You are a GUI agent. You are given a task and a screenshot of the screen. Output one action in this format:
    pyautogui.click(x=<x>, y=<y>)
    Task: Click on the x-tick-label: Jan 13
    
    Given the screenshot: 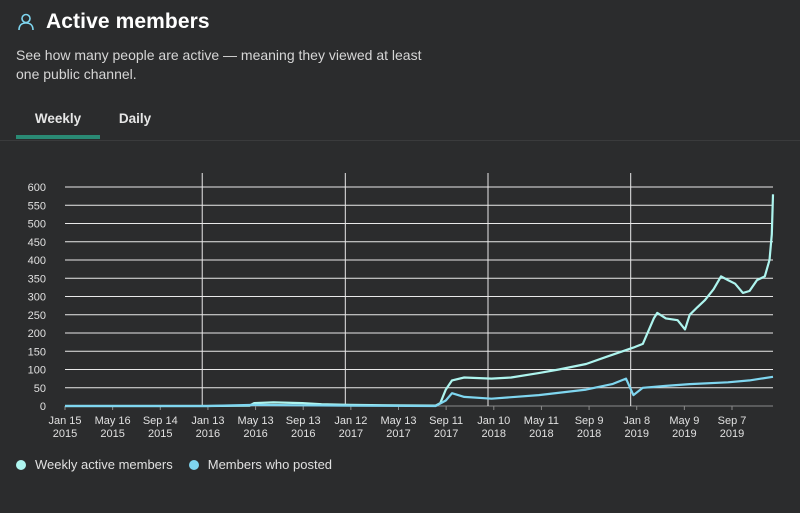 What is the action you would take?
    pyautogui.click(x=207, y=421)
    